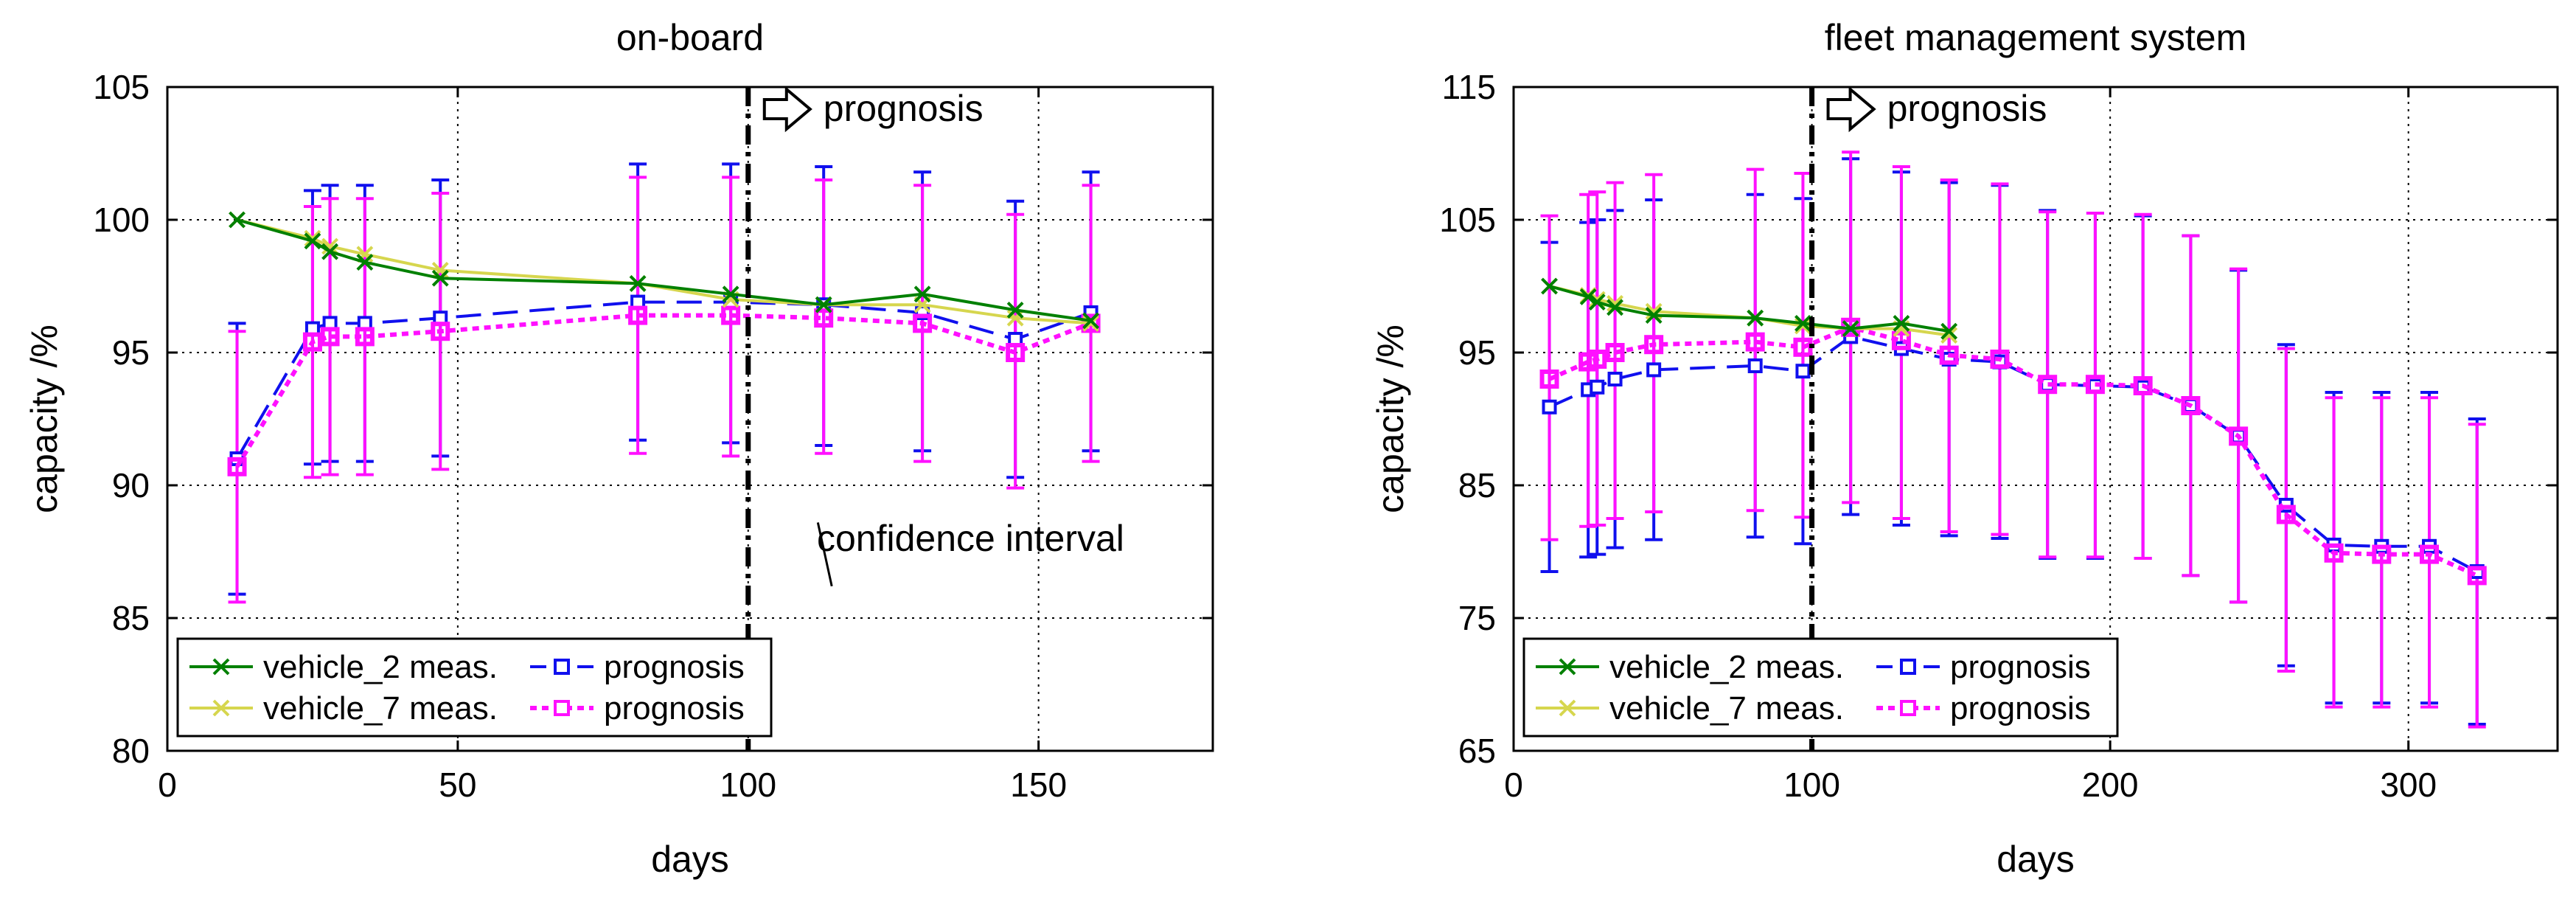  What do you see at coordinates (1469, 87) in the screenshot?
I see `y-tick-label: 115` at bounding box center [1469, 87].